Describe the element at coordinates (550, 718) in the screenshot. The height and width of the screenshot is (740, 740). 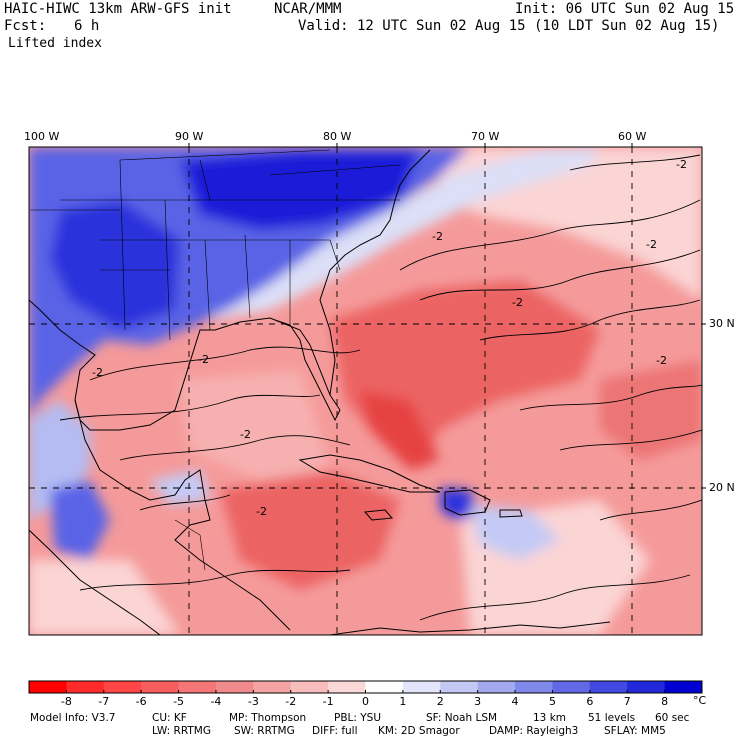
I see `footer-resolution: 13 km` at that location.